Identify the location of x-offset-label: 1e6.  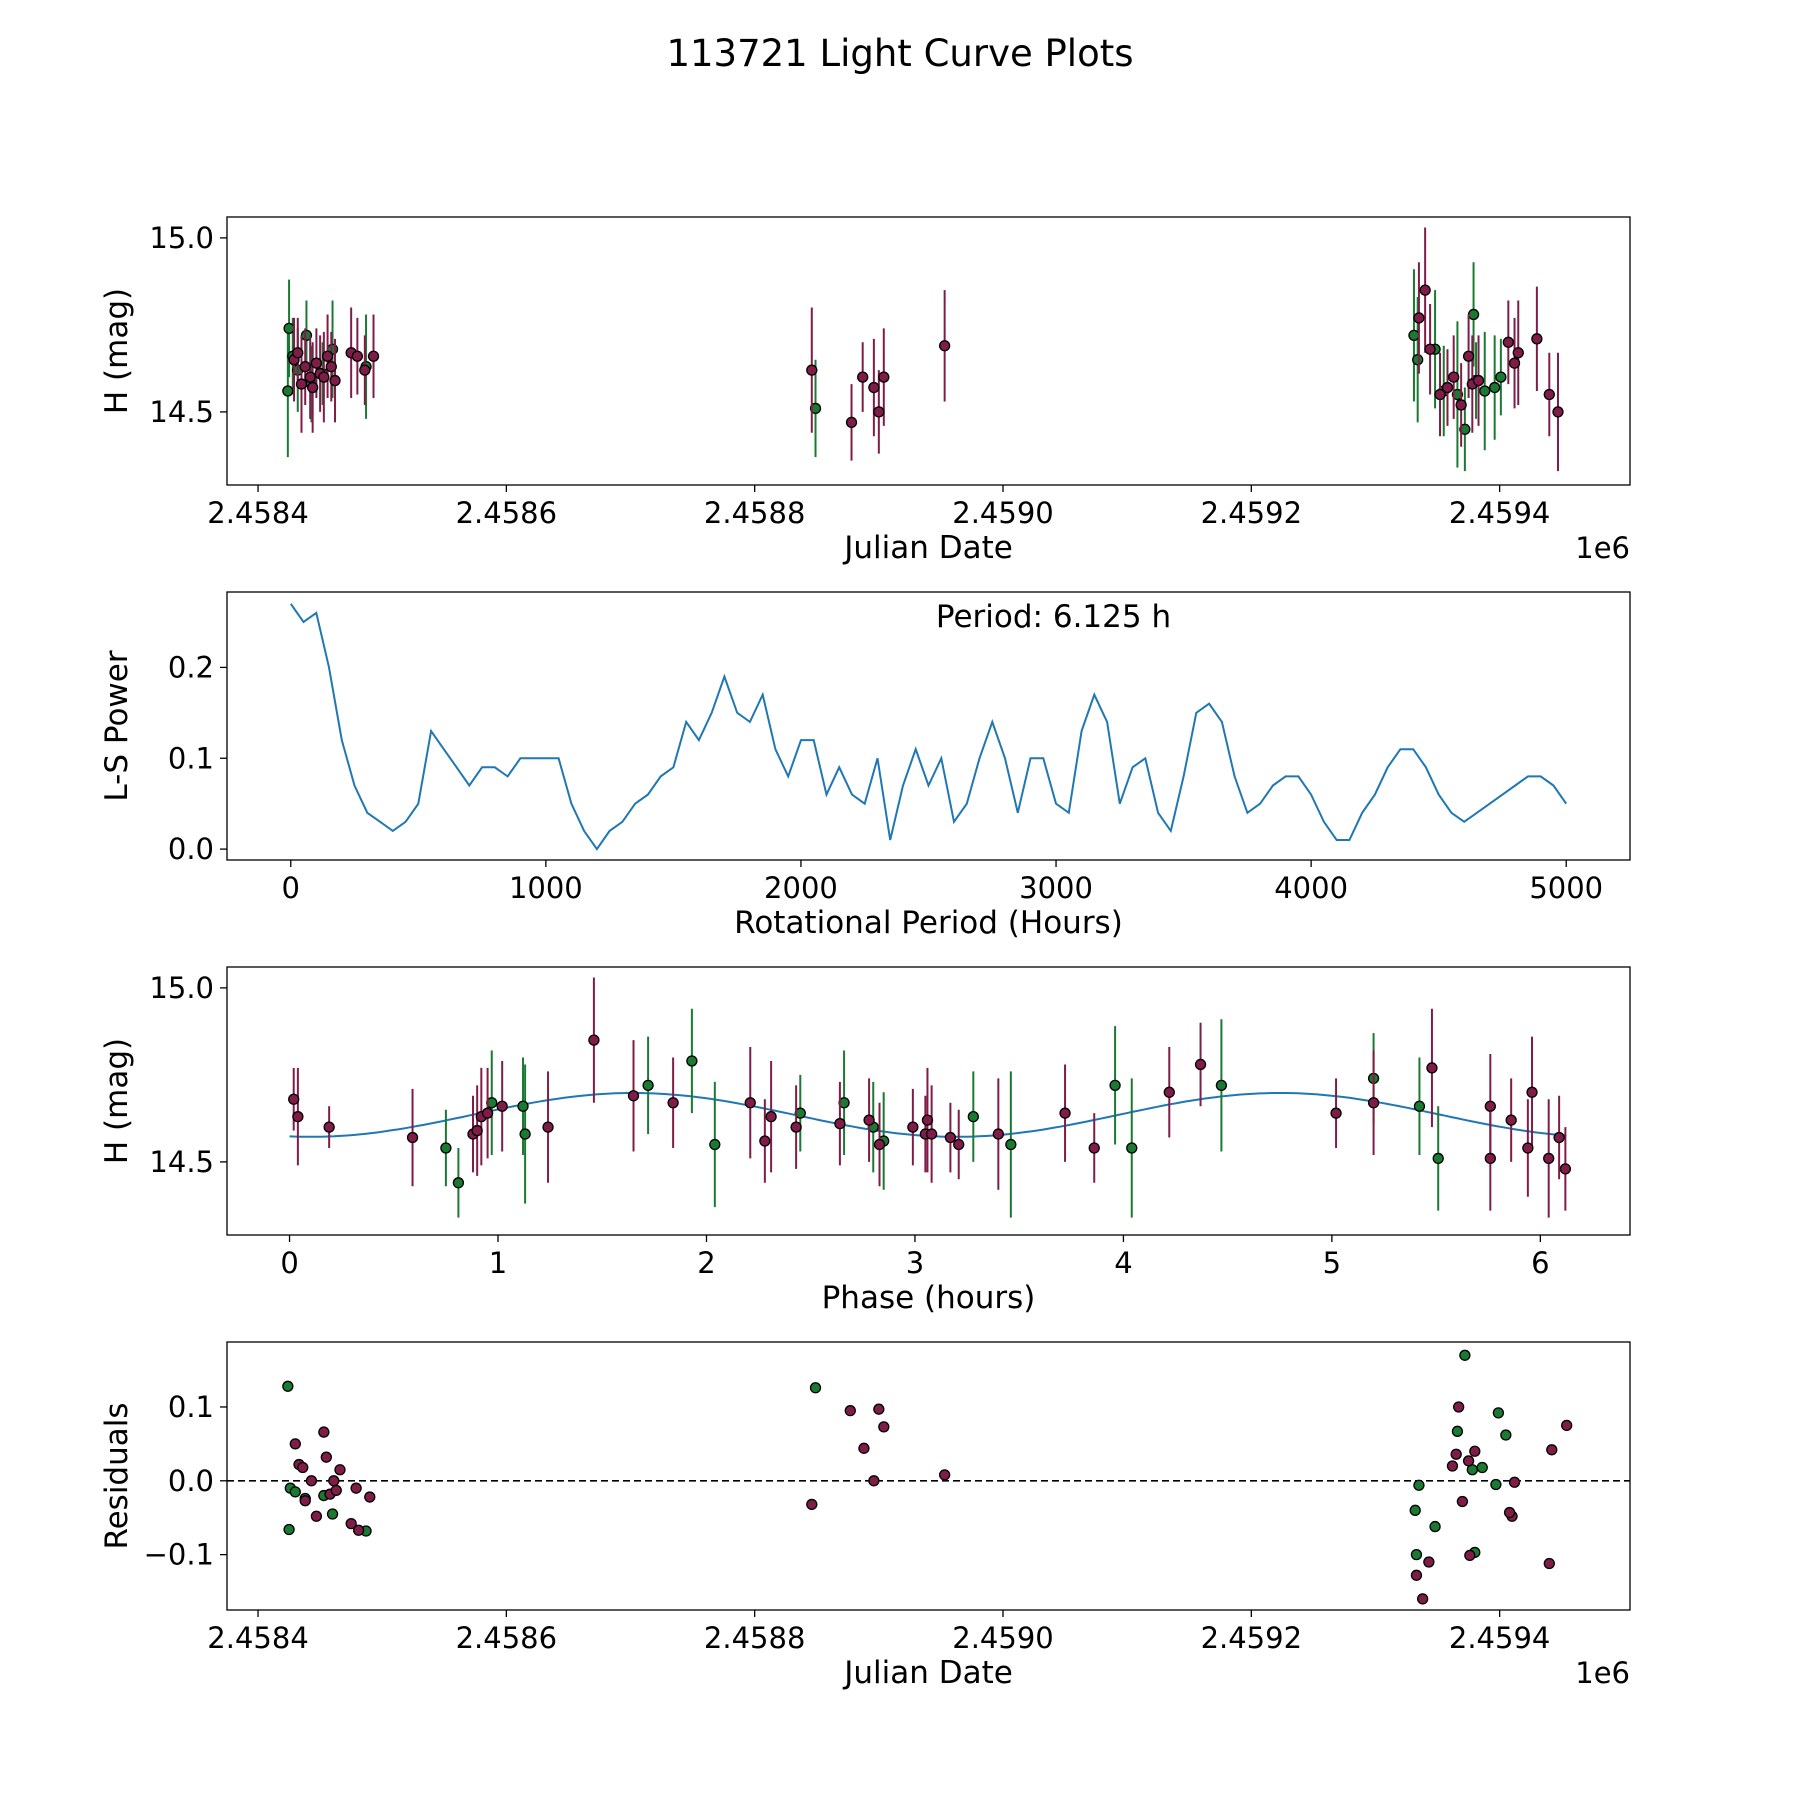
(1602, 1673).